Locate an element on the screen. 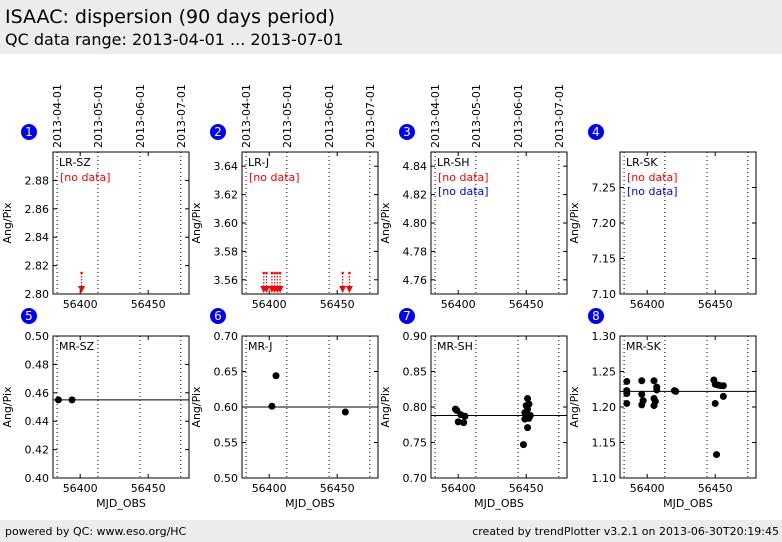 The height and width of the screenshot is (542, 782). y-tick-label: 1.20 is located at coordinates (604, 407).